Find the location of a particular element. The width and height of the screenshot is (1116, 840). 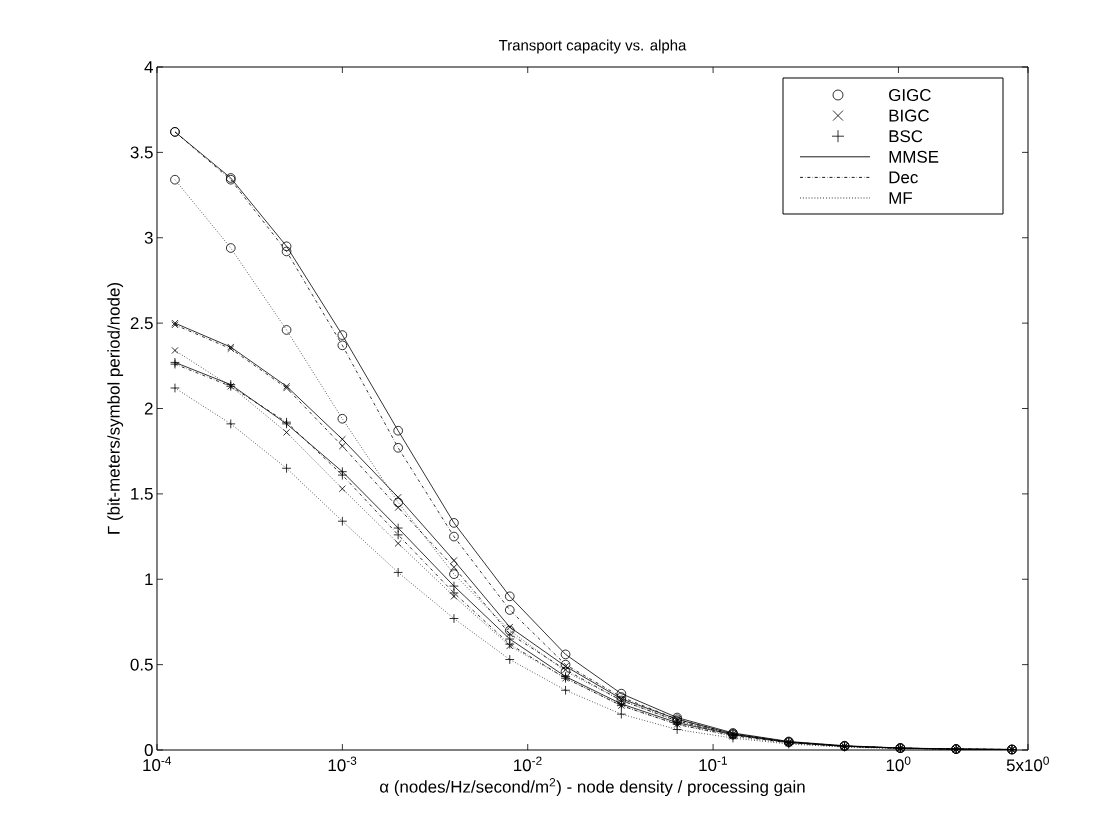

x-tick-label: 10$^{-4}$ is located at coordinates (157, 764).